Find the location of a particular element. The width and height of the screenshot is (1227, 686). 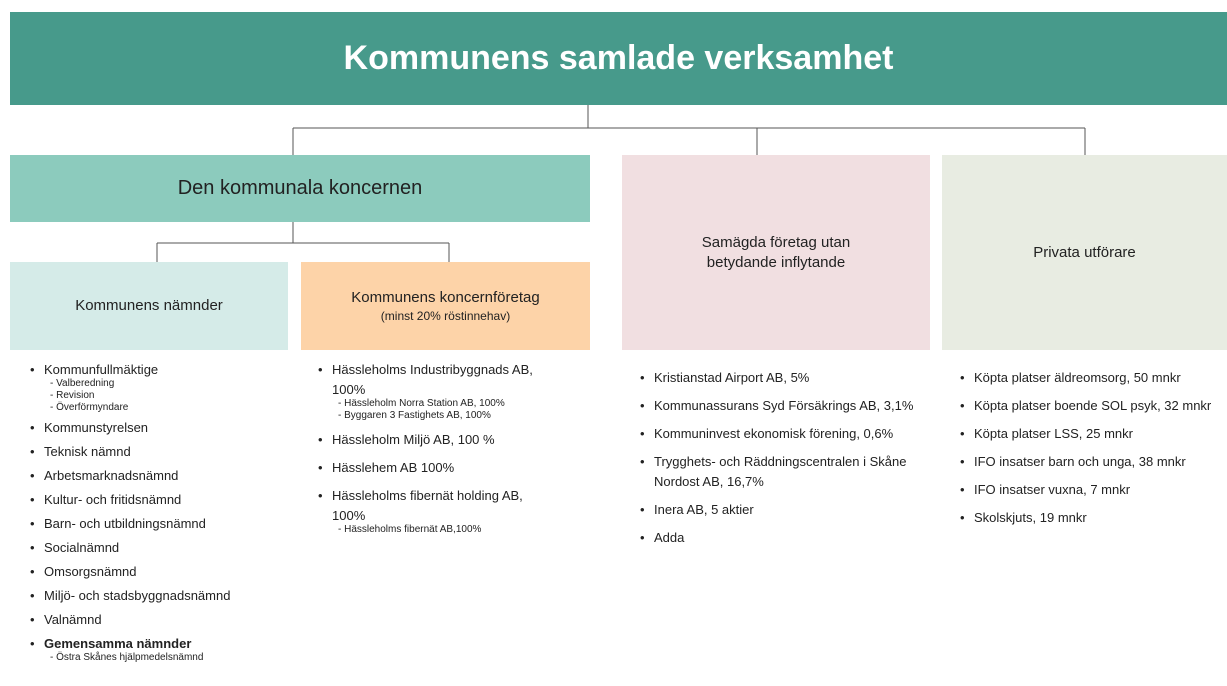

list-item: Arbetsmarknadsnämnd is located at coordinates (157, 476).